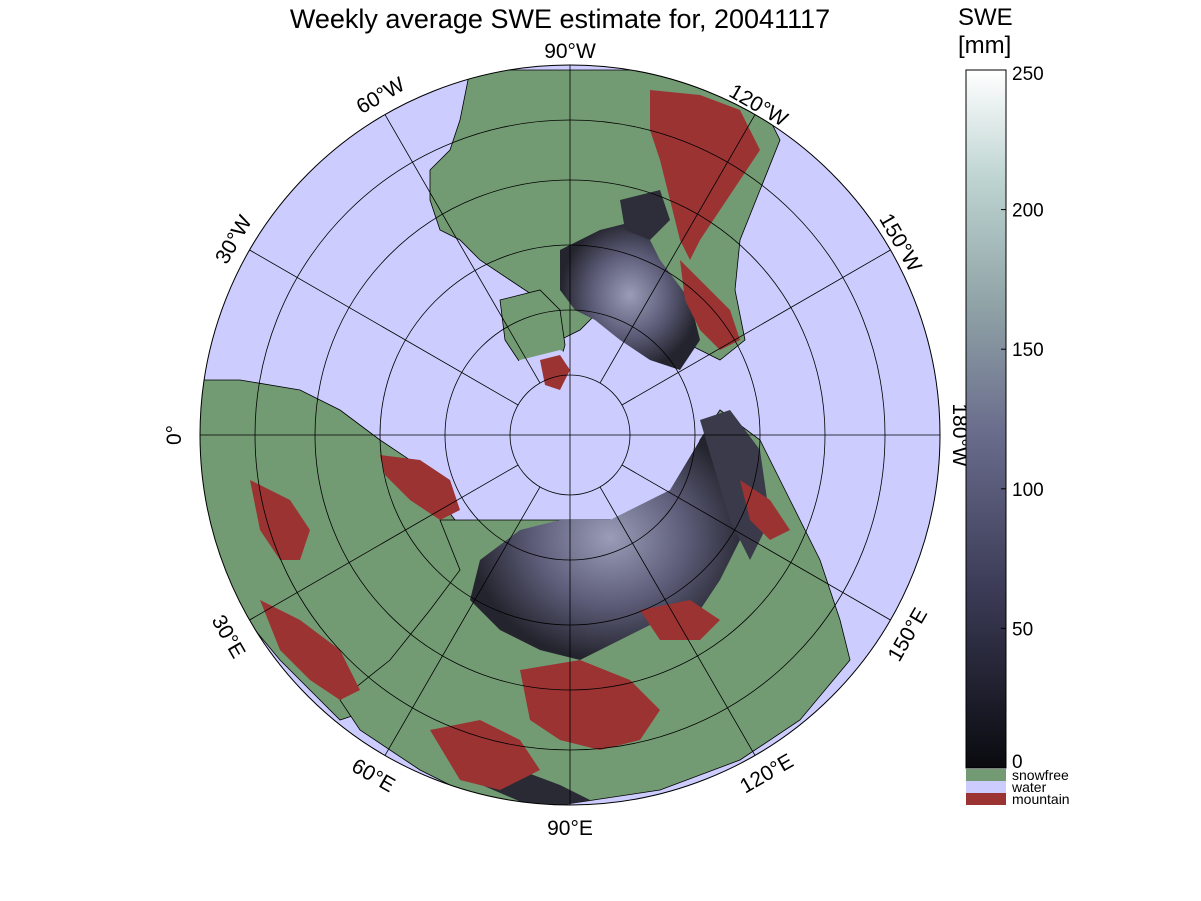 The height and width of the screenshot is (901, 1201). What do you see at coordinates (1022, 629) in the screenshot?
I see `colorbar-tick-label: 50` at bounding box center [1022, 629].